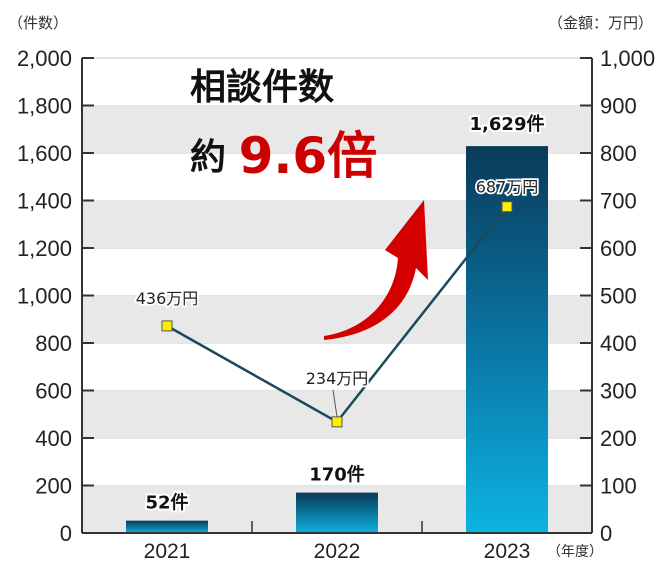  I want to click on x-tick-label: 2023, so click(507, 551).